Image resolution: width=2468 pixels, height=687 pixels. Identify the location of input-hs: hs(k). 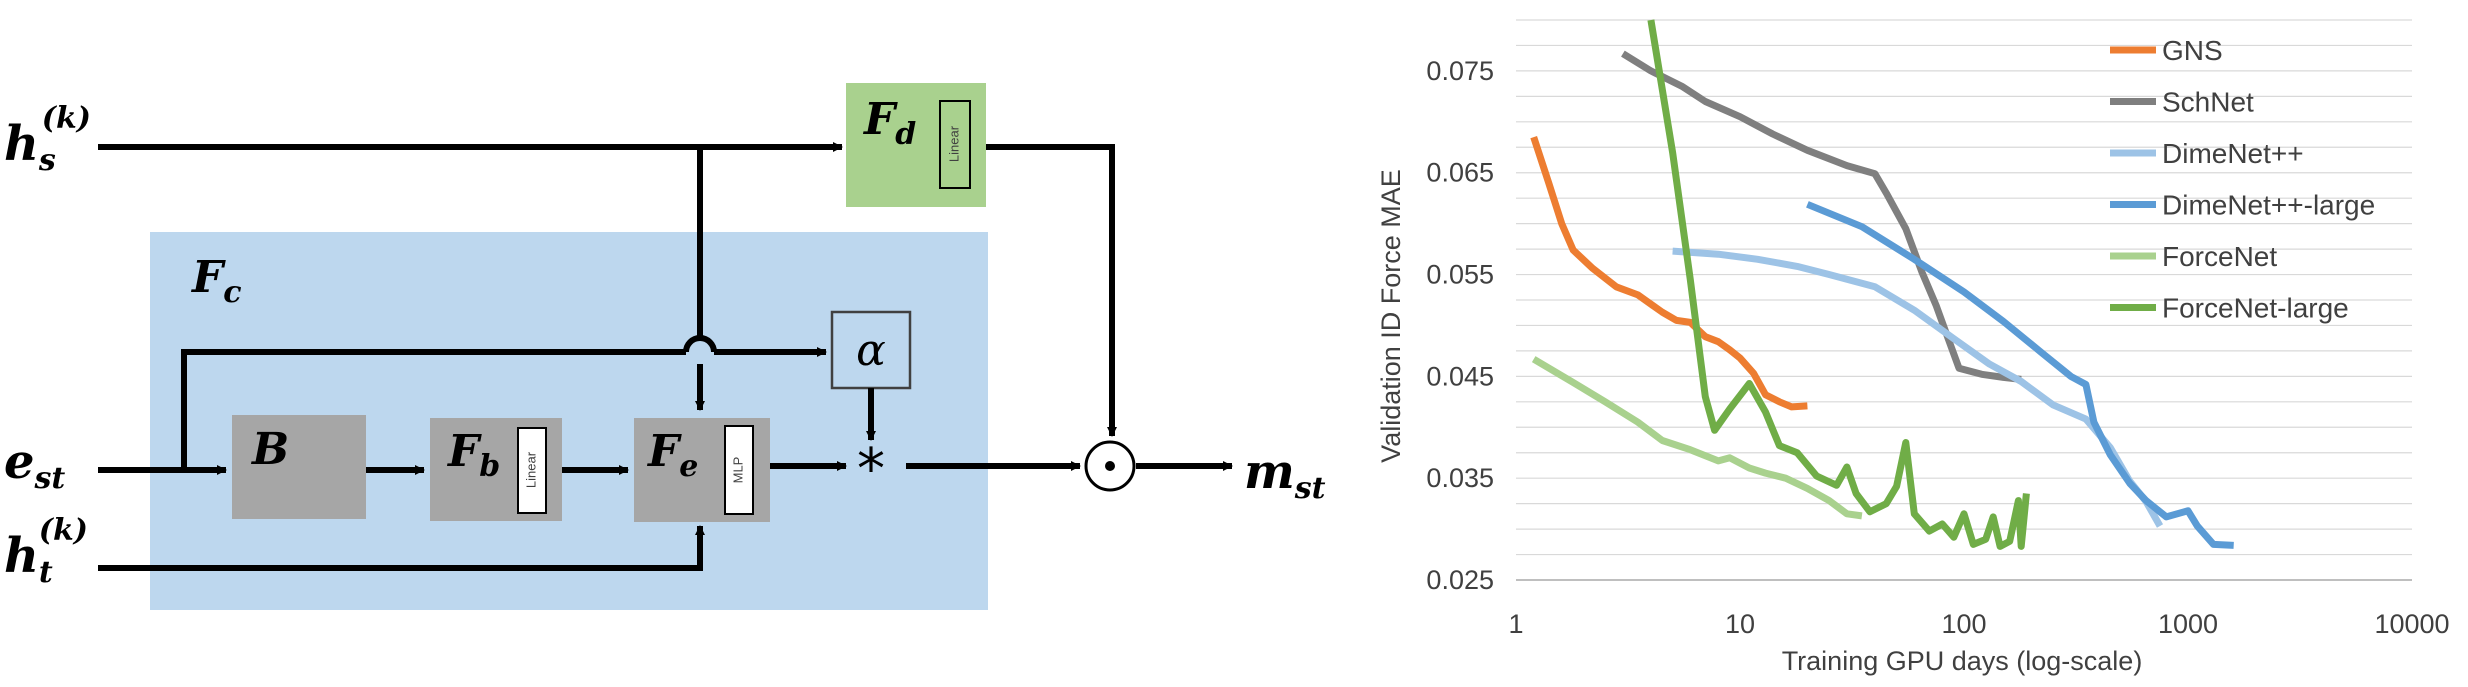
(47, 139).